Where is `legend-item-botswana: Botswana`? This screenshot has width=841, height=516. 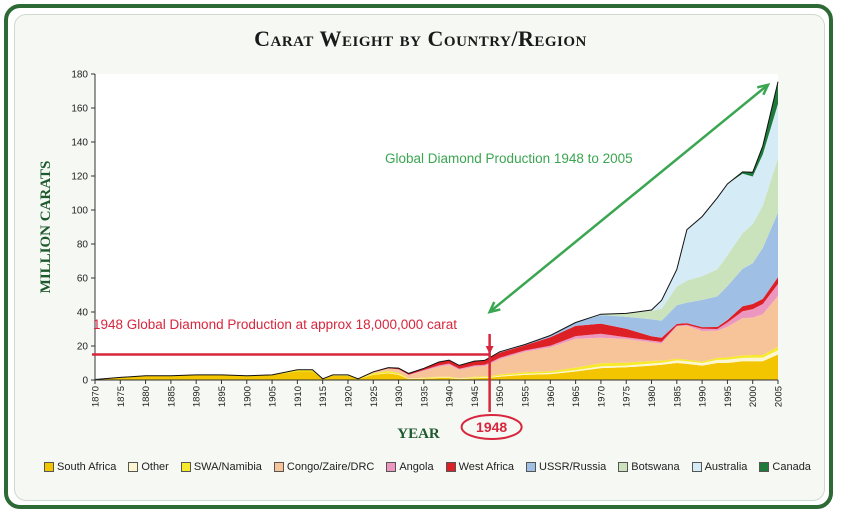
legend-item-botswana: Botswana is located at coordinates (649, 467).